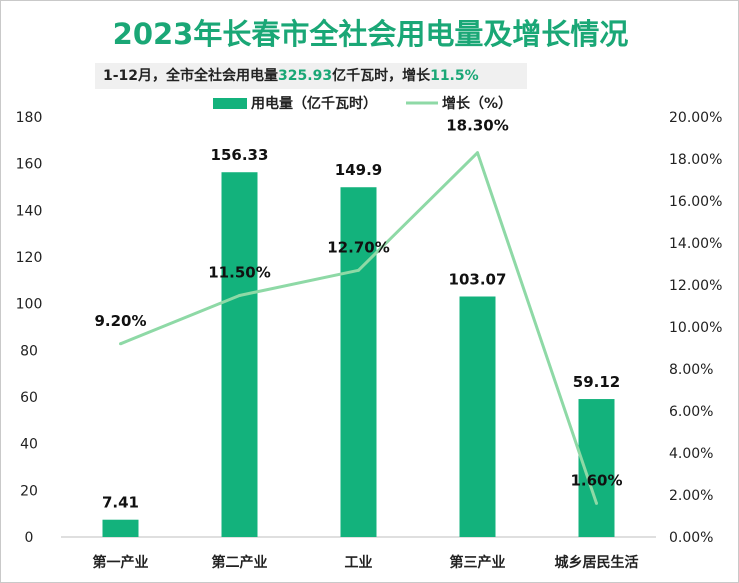 The width and height of the screenshot is (739, 583). What do you see at coordinates (240, 562) in the screenshot?
I see `x-tick-label: 第二产业` at bounding box center [240, 562].